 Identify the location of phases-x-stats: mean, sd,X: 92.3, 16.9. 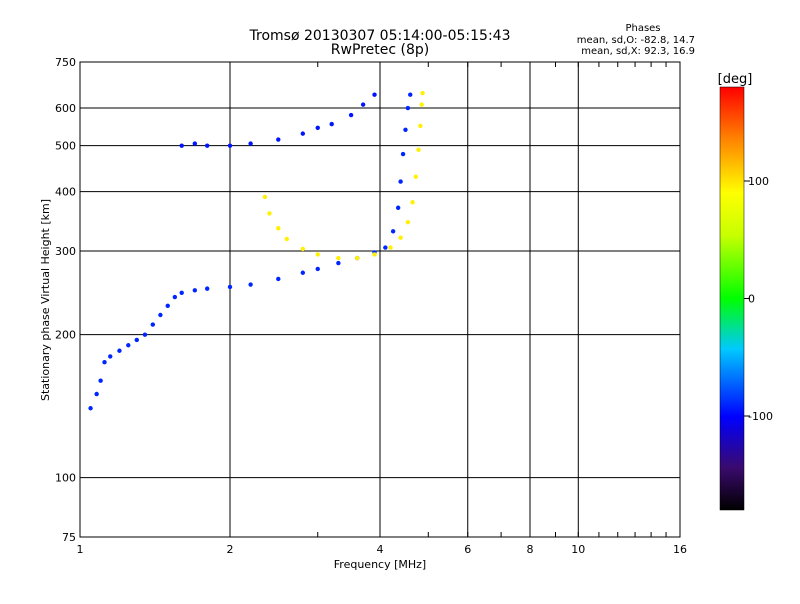
(638, 51).